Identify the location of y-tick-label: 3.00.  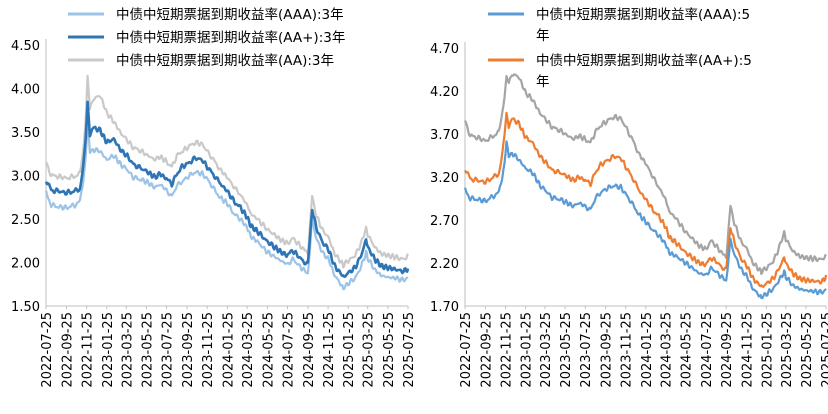
(25, 177).